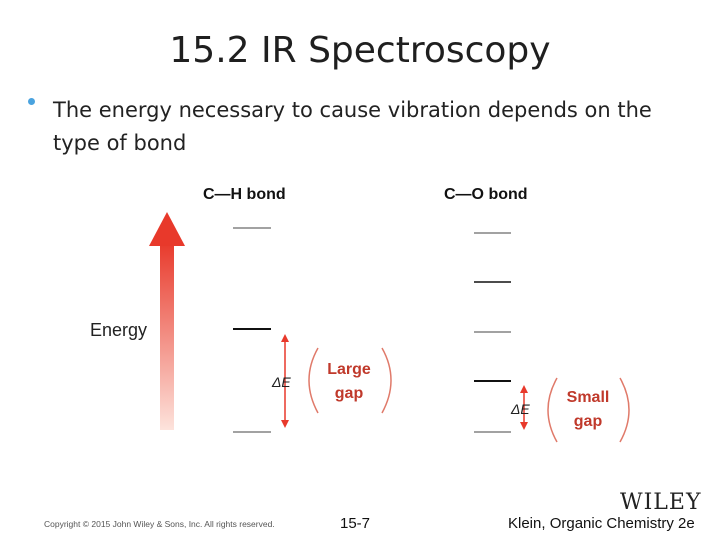 The image size is (720, 540). I want to click on ch-gap-bracket-right, so click(386, 380).